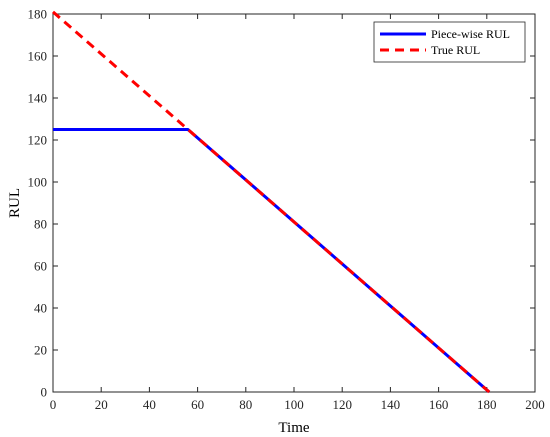 The width and height of the screenshot is (550, 437). What do you see at coordinates (38, 182) in the screenshot?
I see `y-tick-label: 100` at bounding box center [38, 182].